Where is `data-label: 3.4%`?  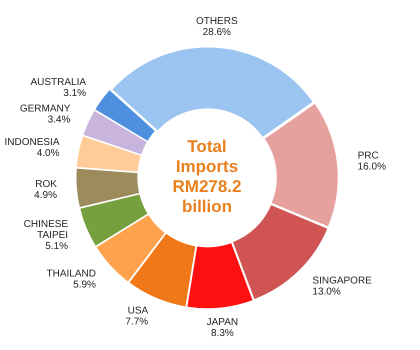 data-label: 3.4% is located at coordinates (59, 120).